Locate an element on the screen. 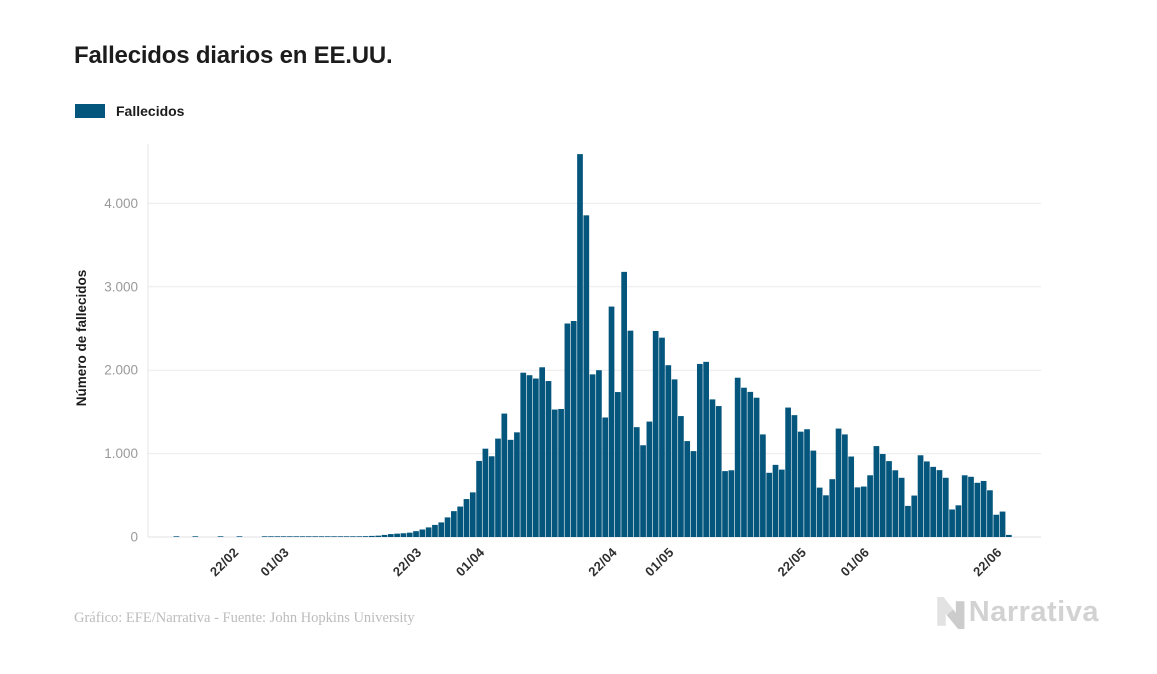  bar-13/03 is located at coordinates (365, 536).